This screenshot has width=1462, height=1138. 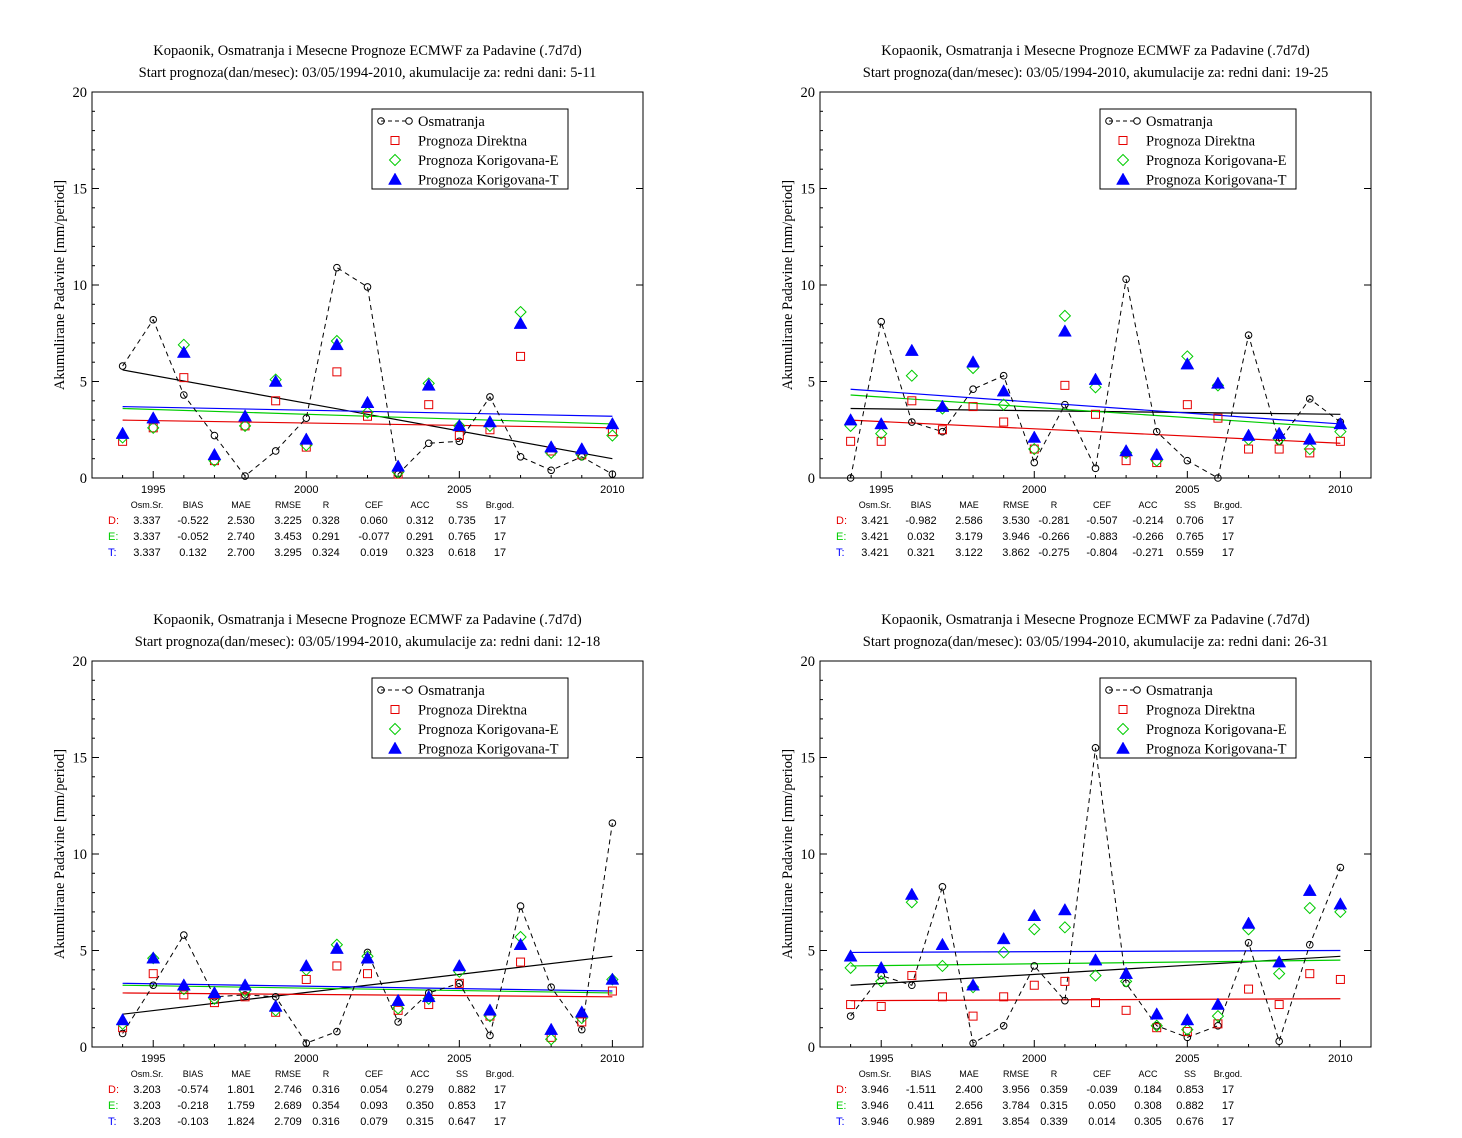 I want to click on stats-value: 3.203, so click(x=147, y=1106).